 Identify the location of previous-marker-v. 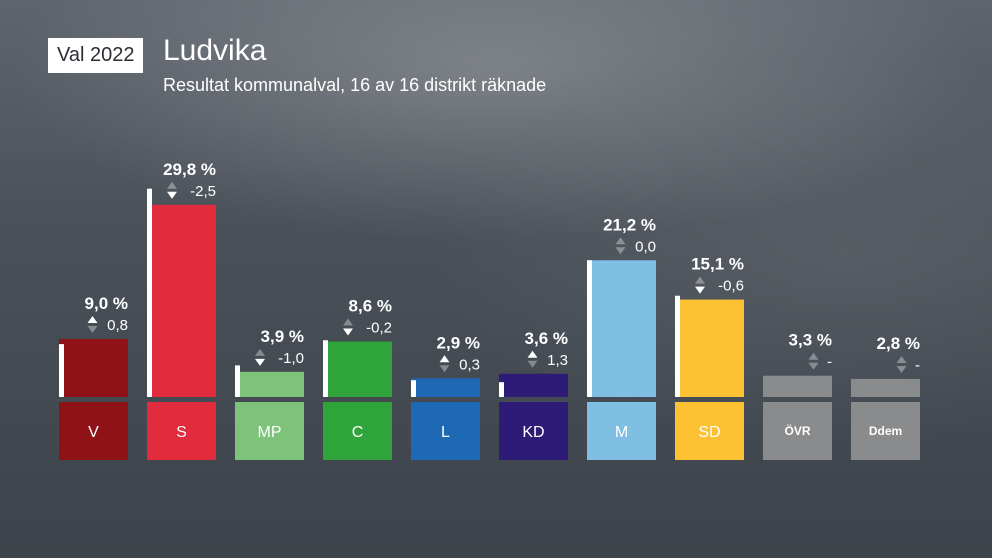
(61, 370).